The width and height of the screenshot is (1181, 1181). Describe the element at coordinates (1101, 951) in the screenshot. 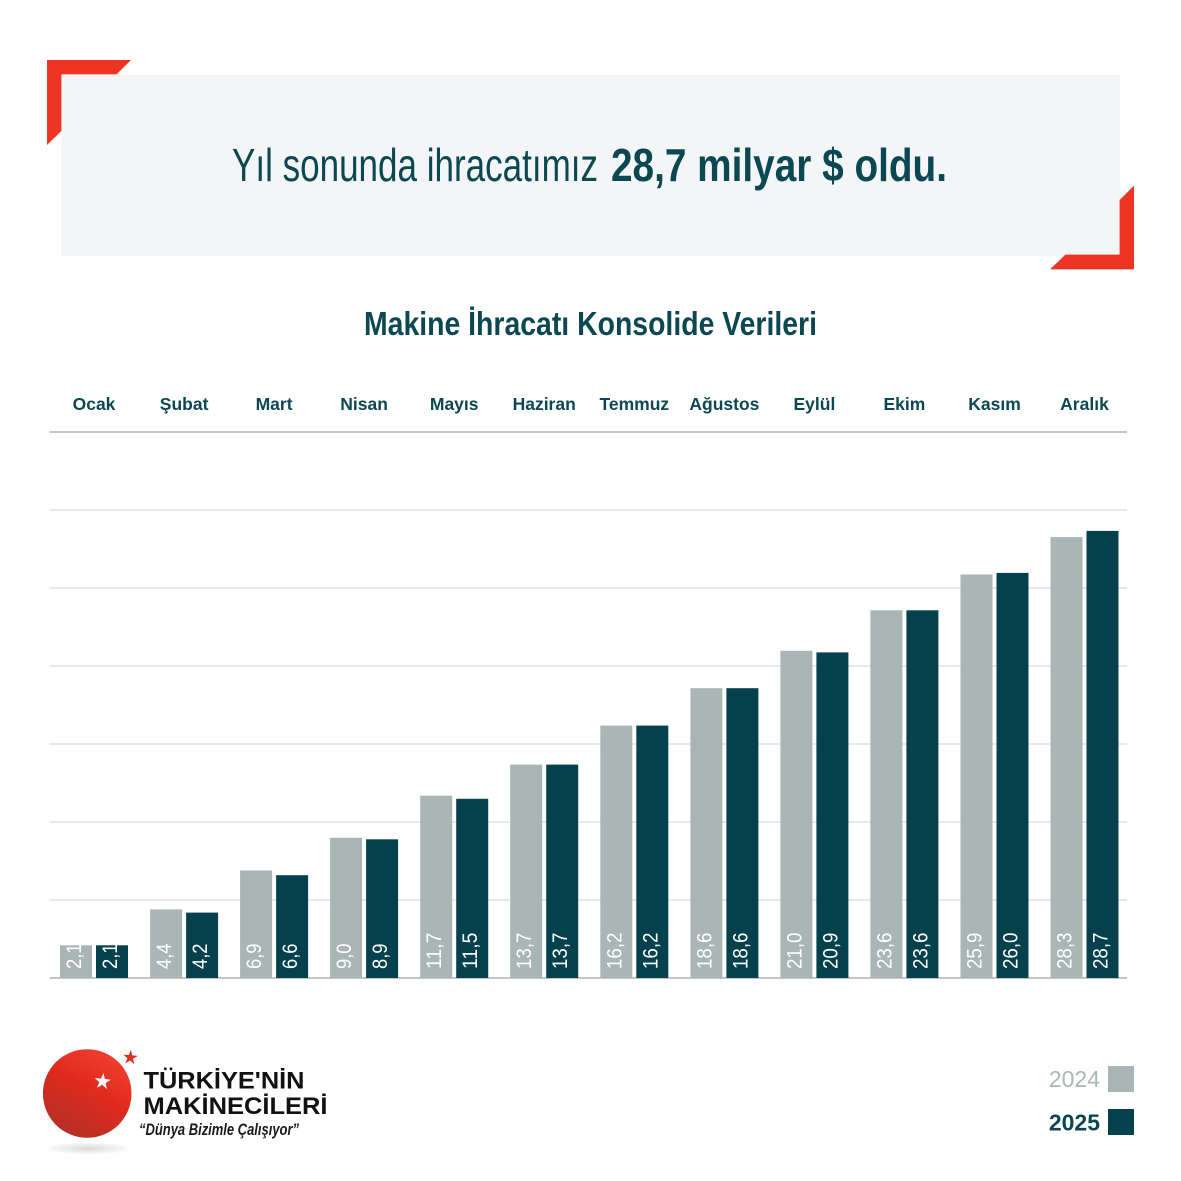

I see `svg-text: 28,7` at that location.